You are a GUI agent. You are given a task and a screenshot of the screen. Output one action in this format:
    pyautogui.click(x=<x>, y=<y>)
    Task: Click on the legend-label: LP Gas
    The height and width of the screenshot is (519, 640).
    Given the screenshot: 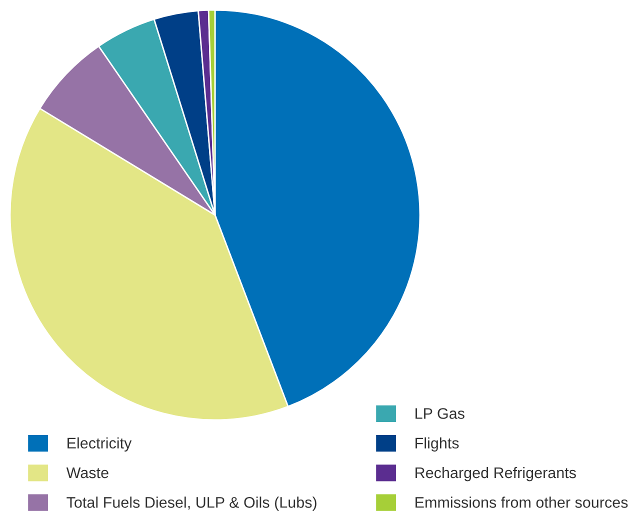 What is the action you would take?
    pyautogui.click(x=440, y=413)
    